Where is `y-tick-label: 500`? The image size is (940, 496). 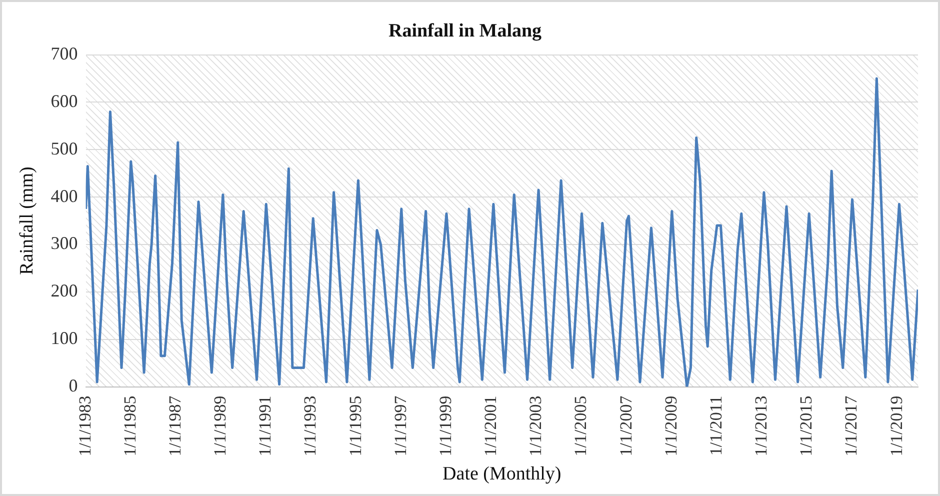
y-tick-label: 500 is located at coordinates (64, 148).